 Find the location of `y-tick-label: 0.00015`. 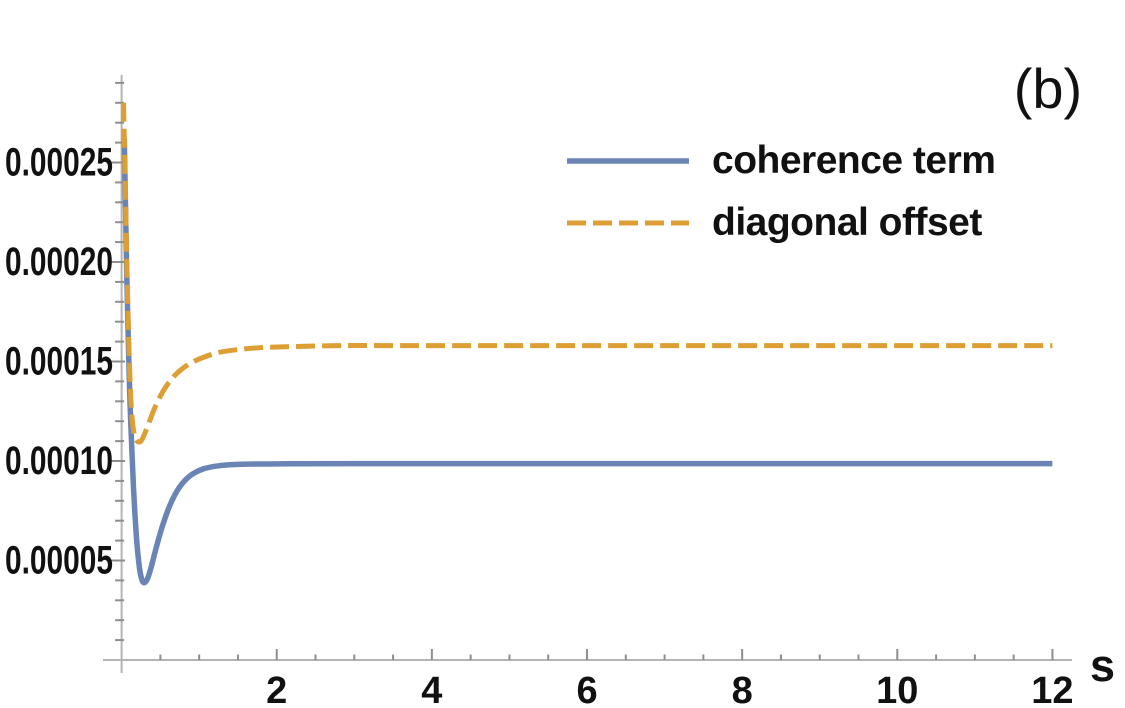

y-tick-label: 0.00015 is located at coordinates (59, 362).